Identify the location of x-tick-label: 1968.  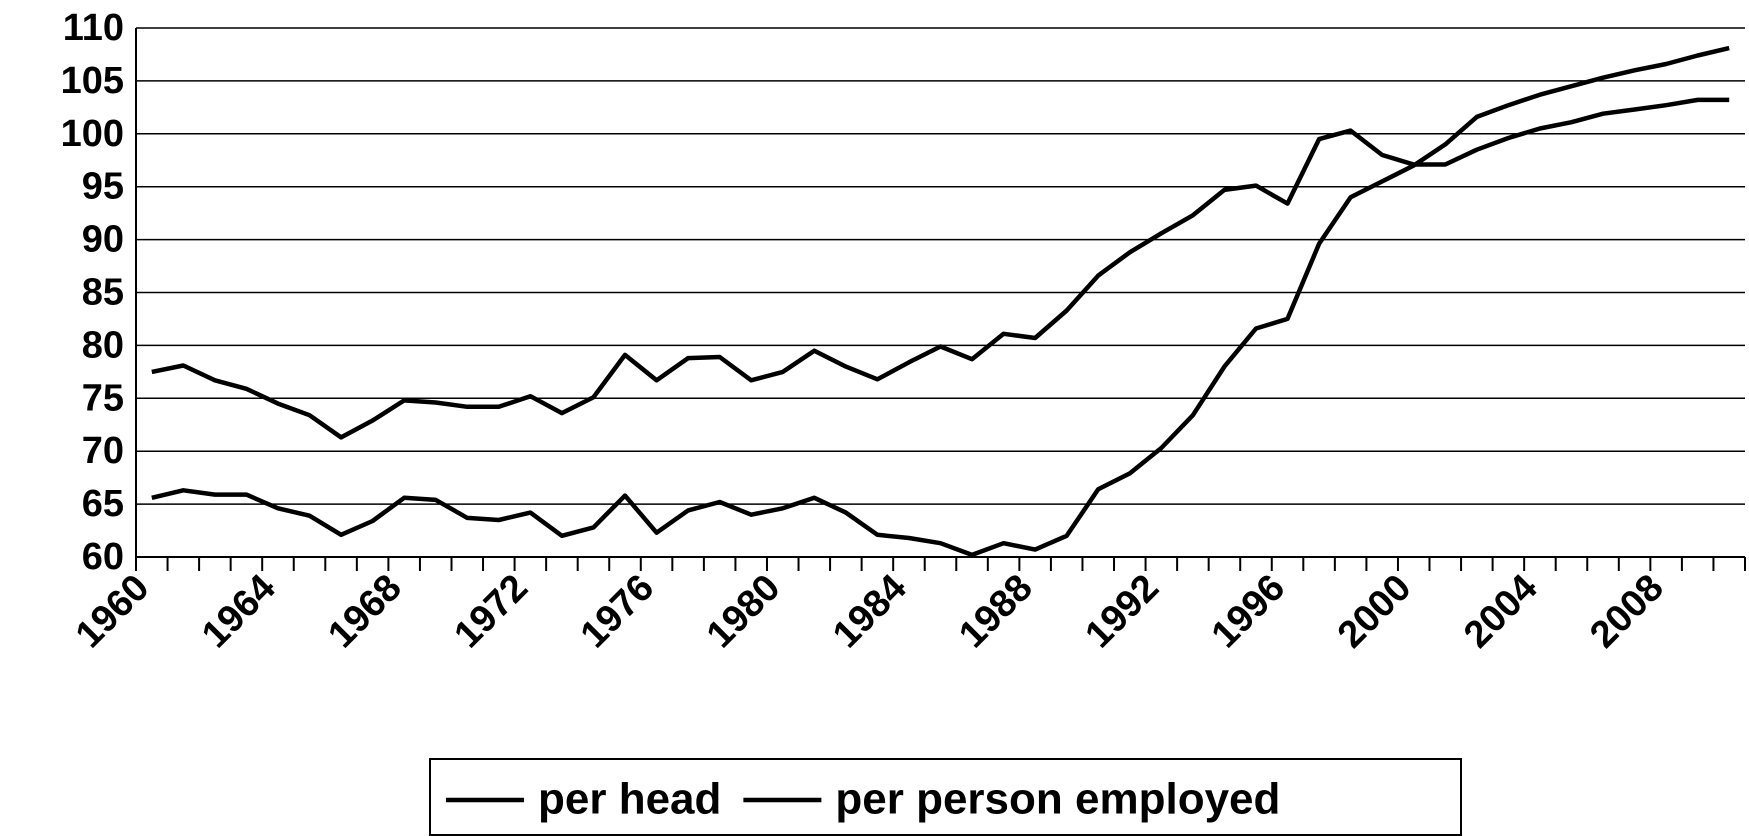
(364, 611).